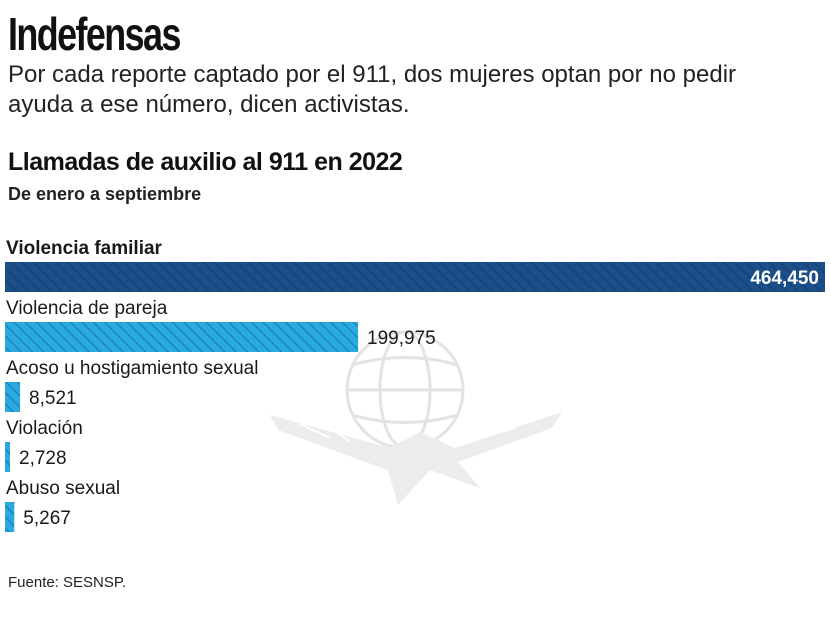 The height and width of the screenshot is (620, 831). I want to click on category-label: Violencia familiar, so click(84, 248).